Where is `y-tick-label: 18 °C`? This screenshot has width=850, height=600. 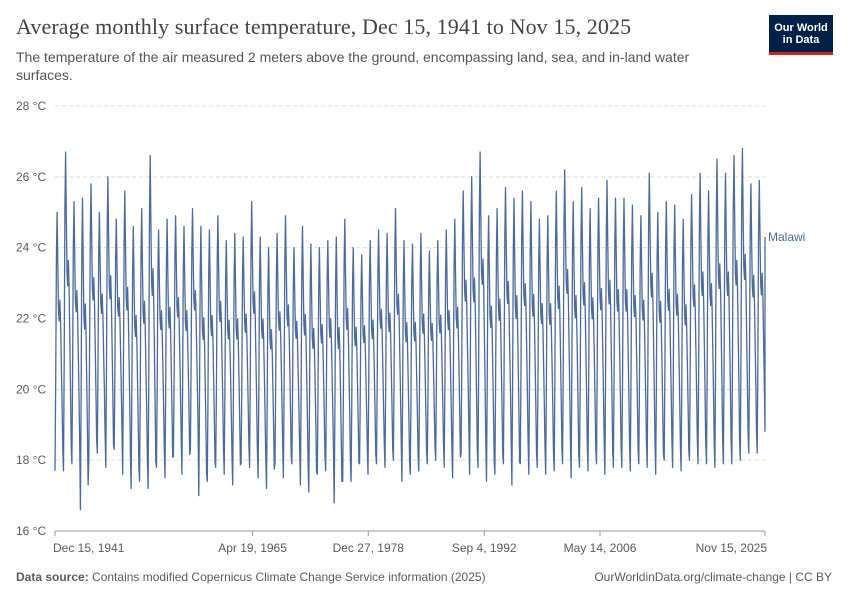 y-tick-label: 18 °C is located at coordinates (31, 460).